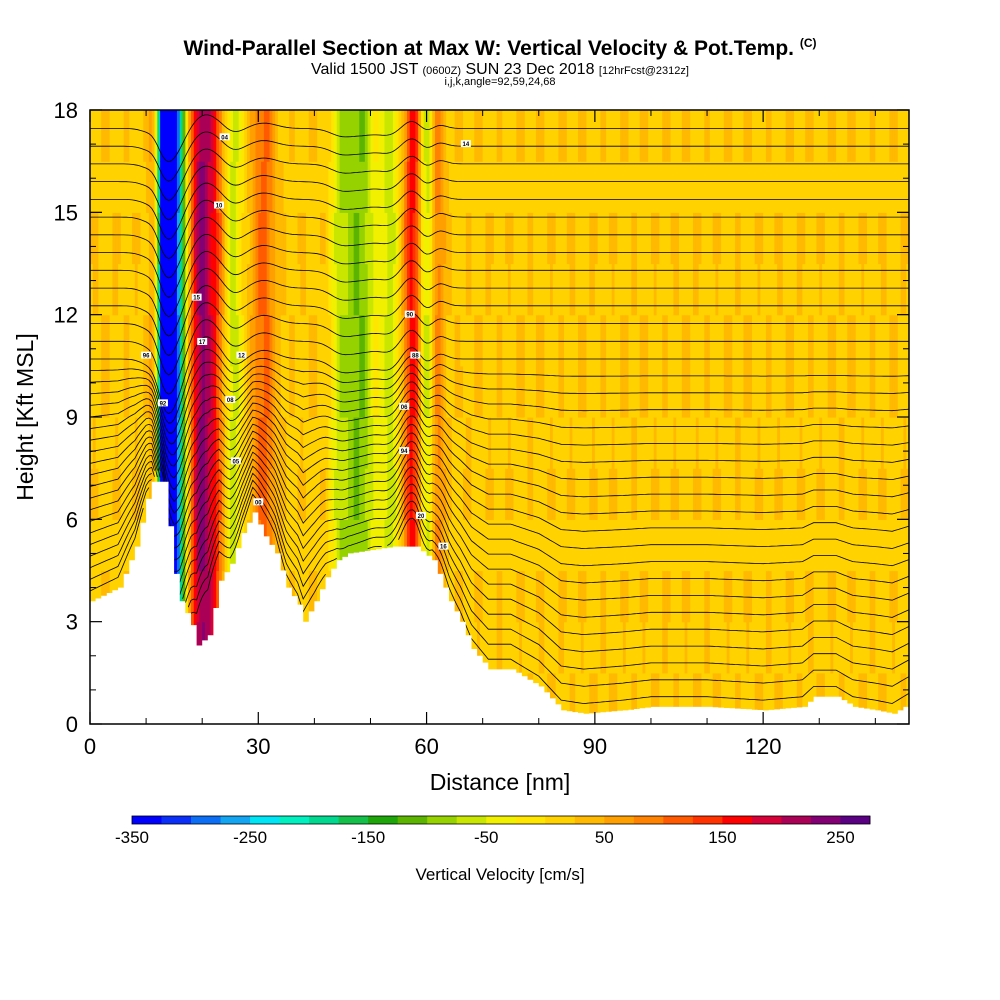  Describe the element at coordinates (595, 746) in the screenshot. I see `x-tick-label: 90` at that location.